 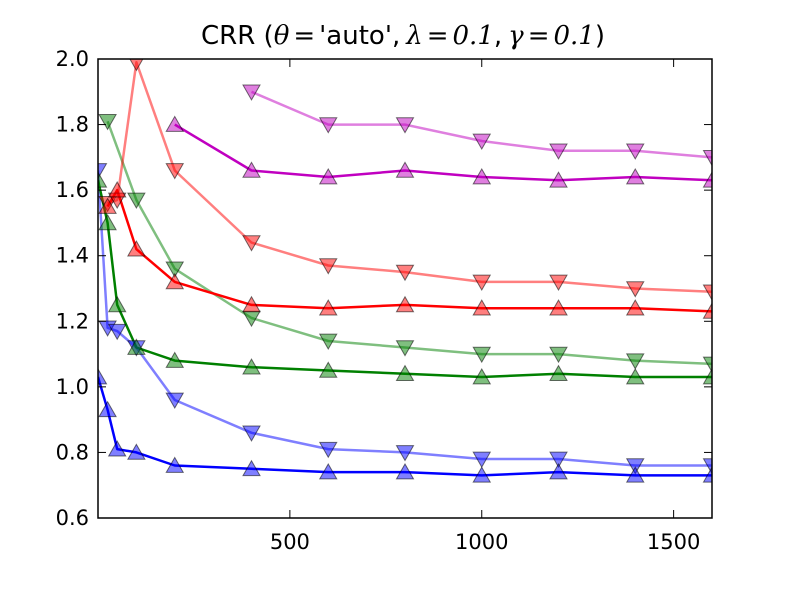 I want to click on ytick-label: 2.0, so click(x=72, y=59).